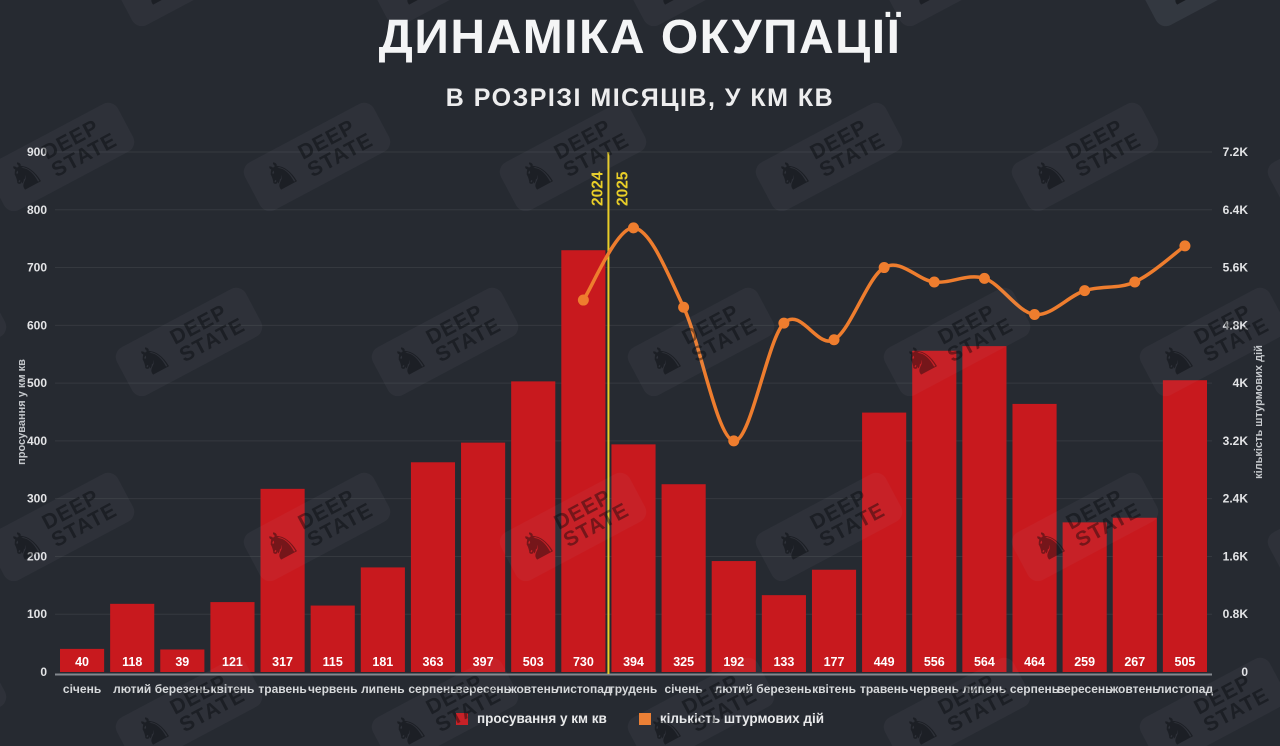 This screenshot has height=746, width=1280. What do you see at coordinates (683, 662) in the screenshot?
I see `bar-value-label: 325` at bounding box center [683, 662].